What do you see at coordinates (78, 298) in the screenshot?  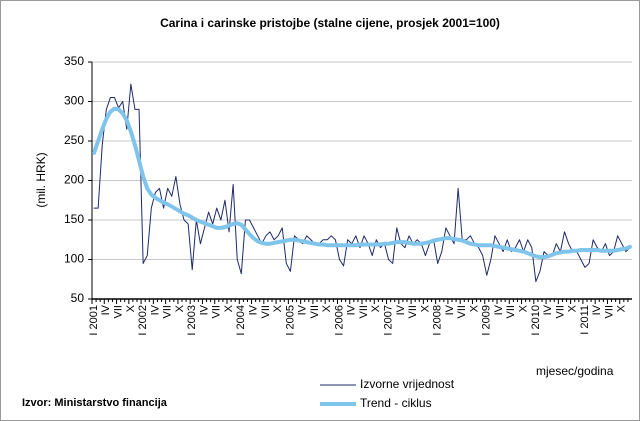 I see `y-tick-label: 50` at bounding box center [78, 298].